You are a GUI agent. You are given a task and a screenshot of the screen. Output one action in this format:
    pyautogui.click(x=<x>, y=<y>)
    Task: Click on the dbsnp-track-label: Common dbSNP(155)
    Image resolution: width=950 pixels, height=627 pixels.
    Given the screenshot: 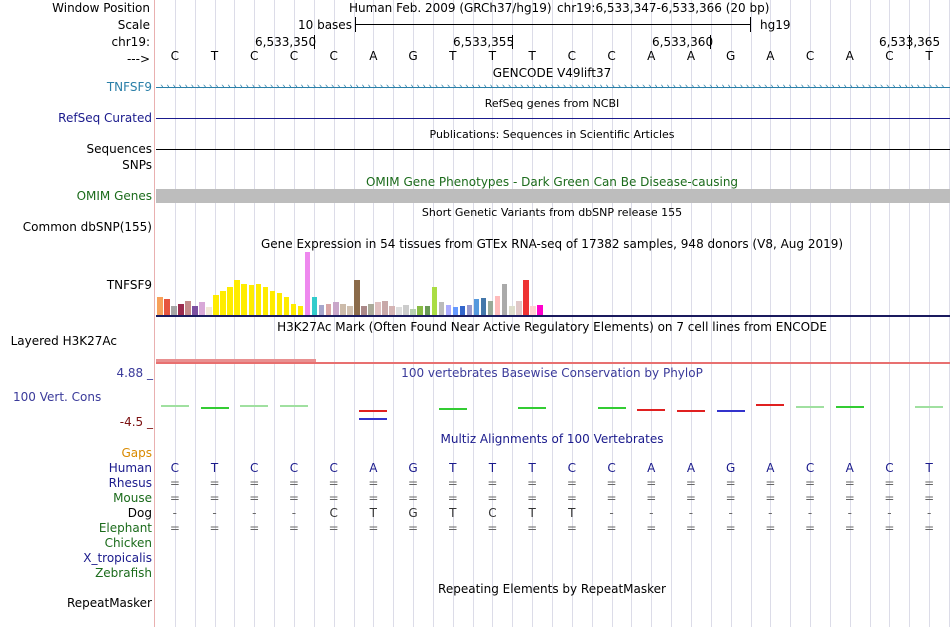 What is the action you would take?
    pyautogui.click(x=87, y=227)
    